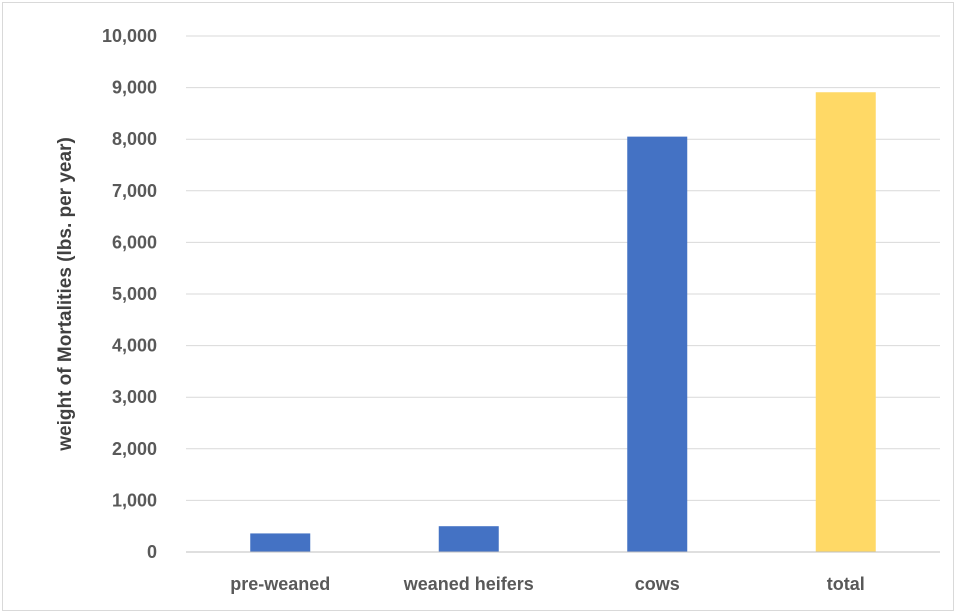 This screenshot has height=615, width=958. Describe the element at coordinates (152, 552) in the screenshot. I see `y-tick-label: 0` at that location.